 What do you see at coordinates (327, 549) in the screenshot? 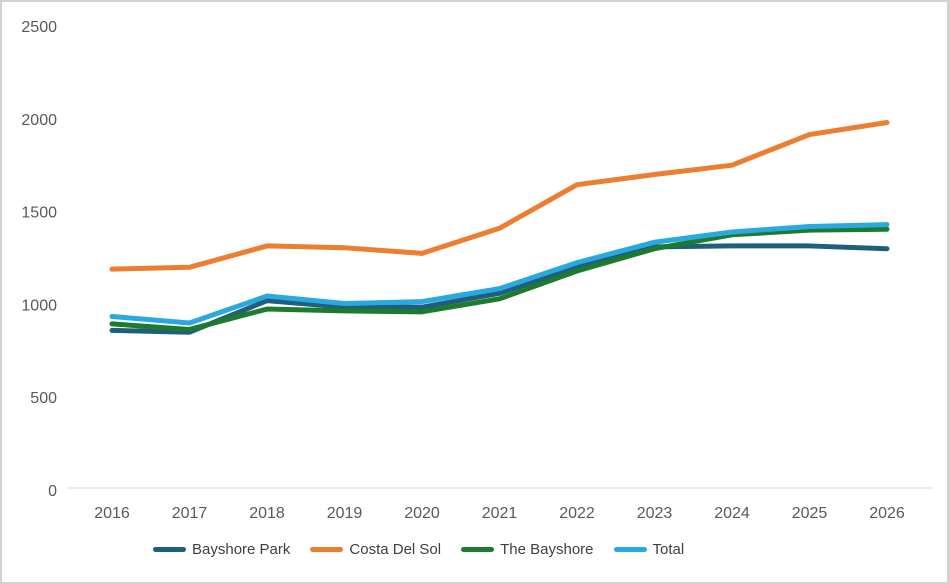
I see `legend-swatch-costa-del-sol` at bounding box center [327, 549].